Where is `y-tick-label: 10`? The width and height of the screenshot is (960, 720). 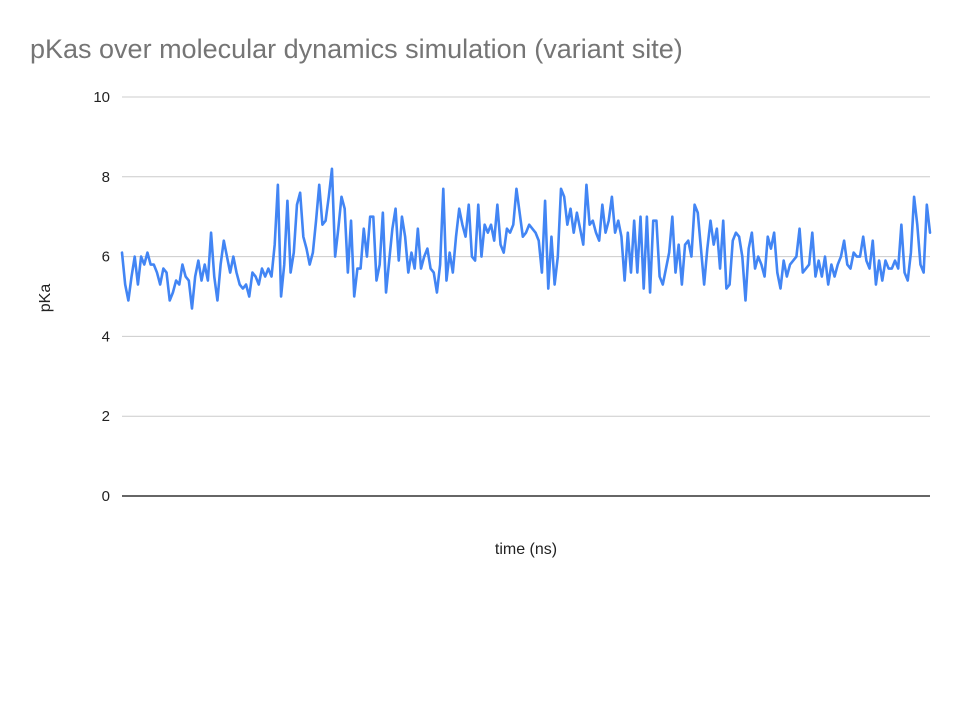 y-tick-label: 10 is located at coordinates (101, 97).